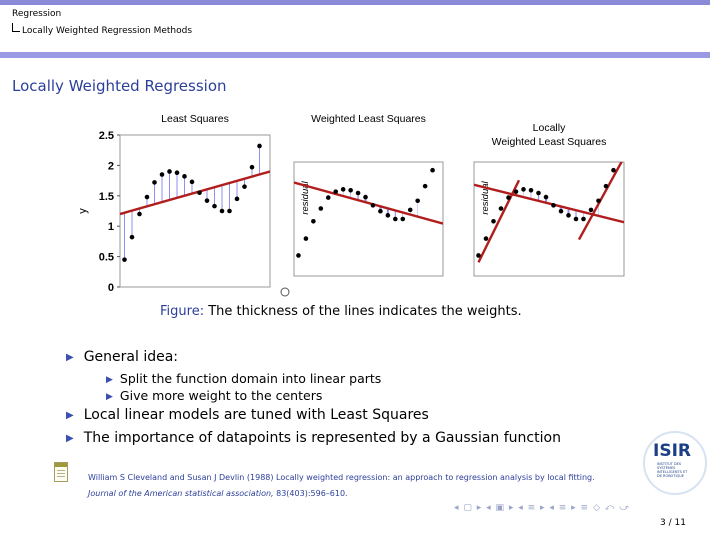 The height and width of the screenshot is (535, 710). What do you see at coordinates (83, 211) in the screenshot?
I see `y-axis-label: y` at bounding box center [83, 211].